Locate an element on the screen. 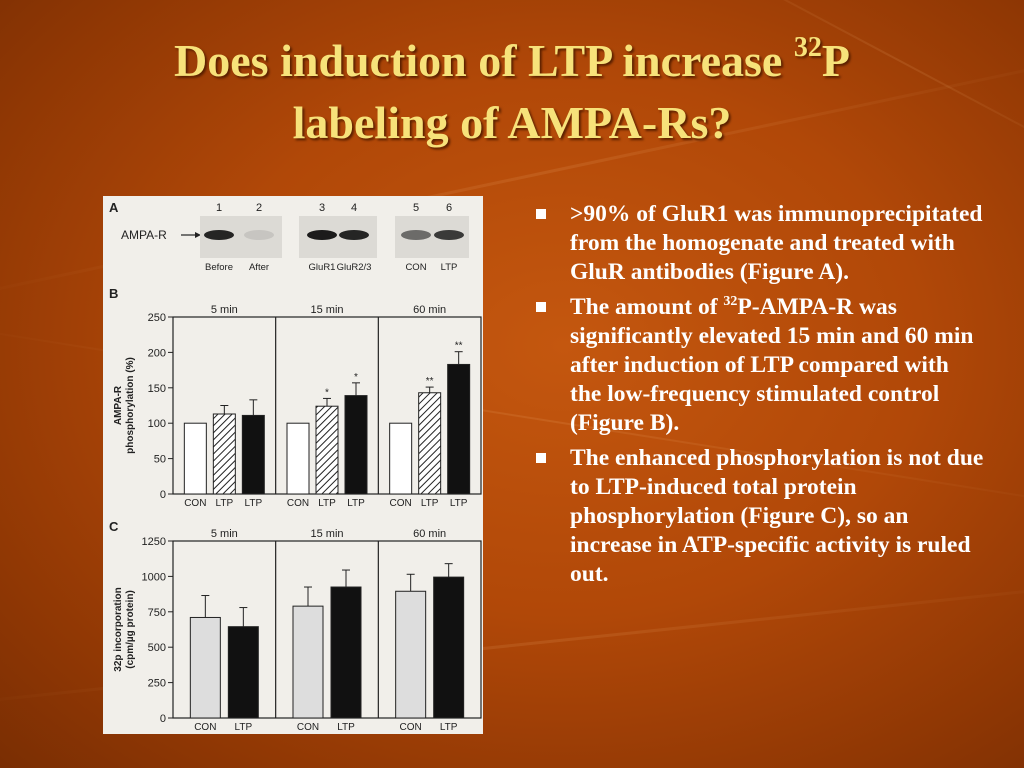 This screenshot has height=768, width=1024. lane-number: 2 is located at coordinates (259, 208).